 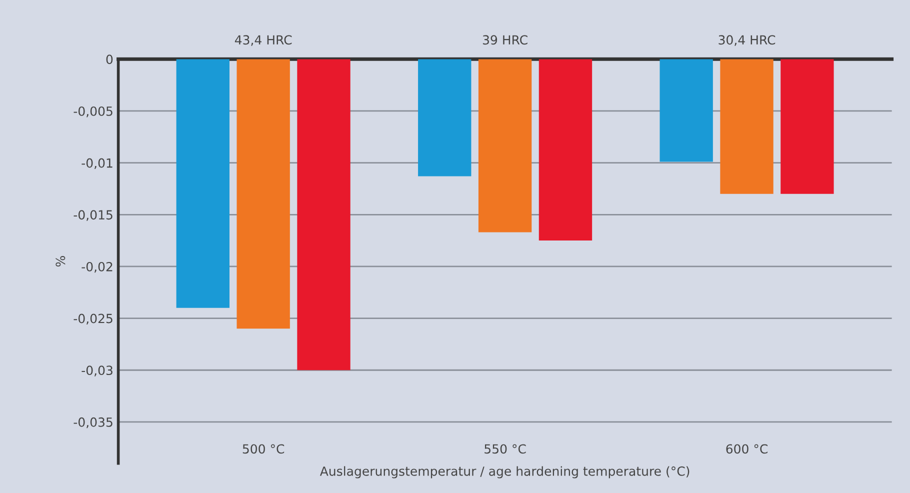 I want to click on text: 43,4 HRC, so click(x=263, y=40).